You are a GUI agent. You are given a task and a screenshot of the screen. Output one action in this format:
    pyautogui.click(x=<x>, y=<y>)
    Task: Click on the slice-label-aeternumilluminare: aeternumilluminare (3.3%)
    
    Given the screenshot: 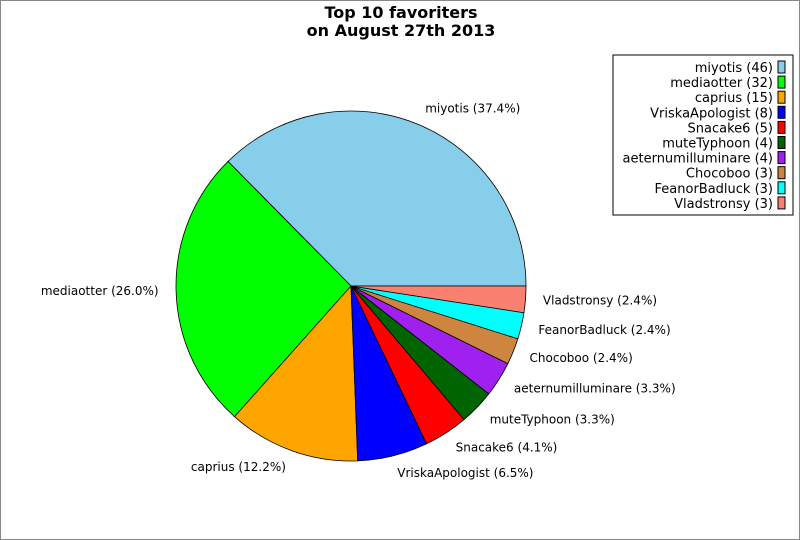 What is the action you would take?
    pyautogui.click(x=595, y=389)
    